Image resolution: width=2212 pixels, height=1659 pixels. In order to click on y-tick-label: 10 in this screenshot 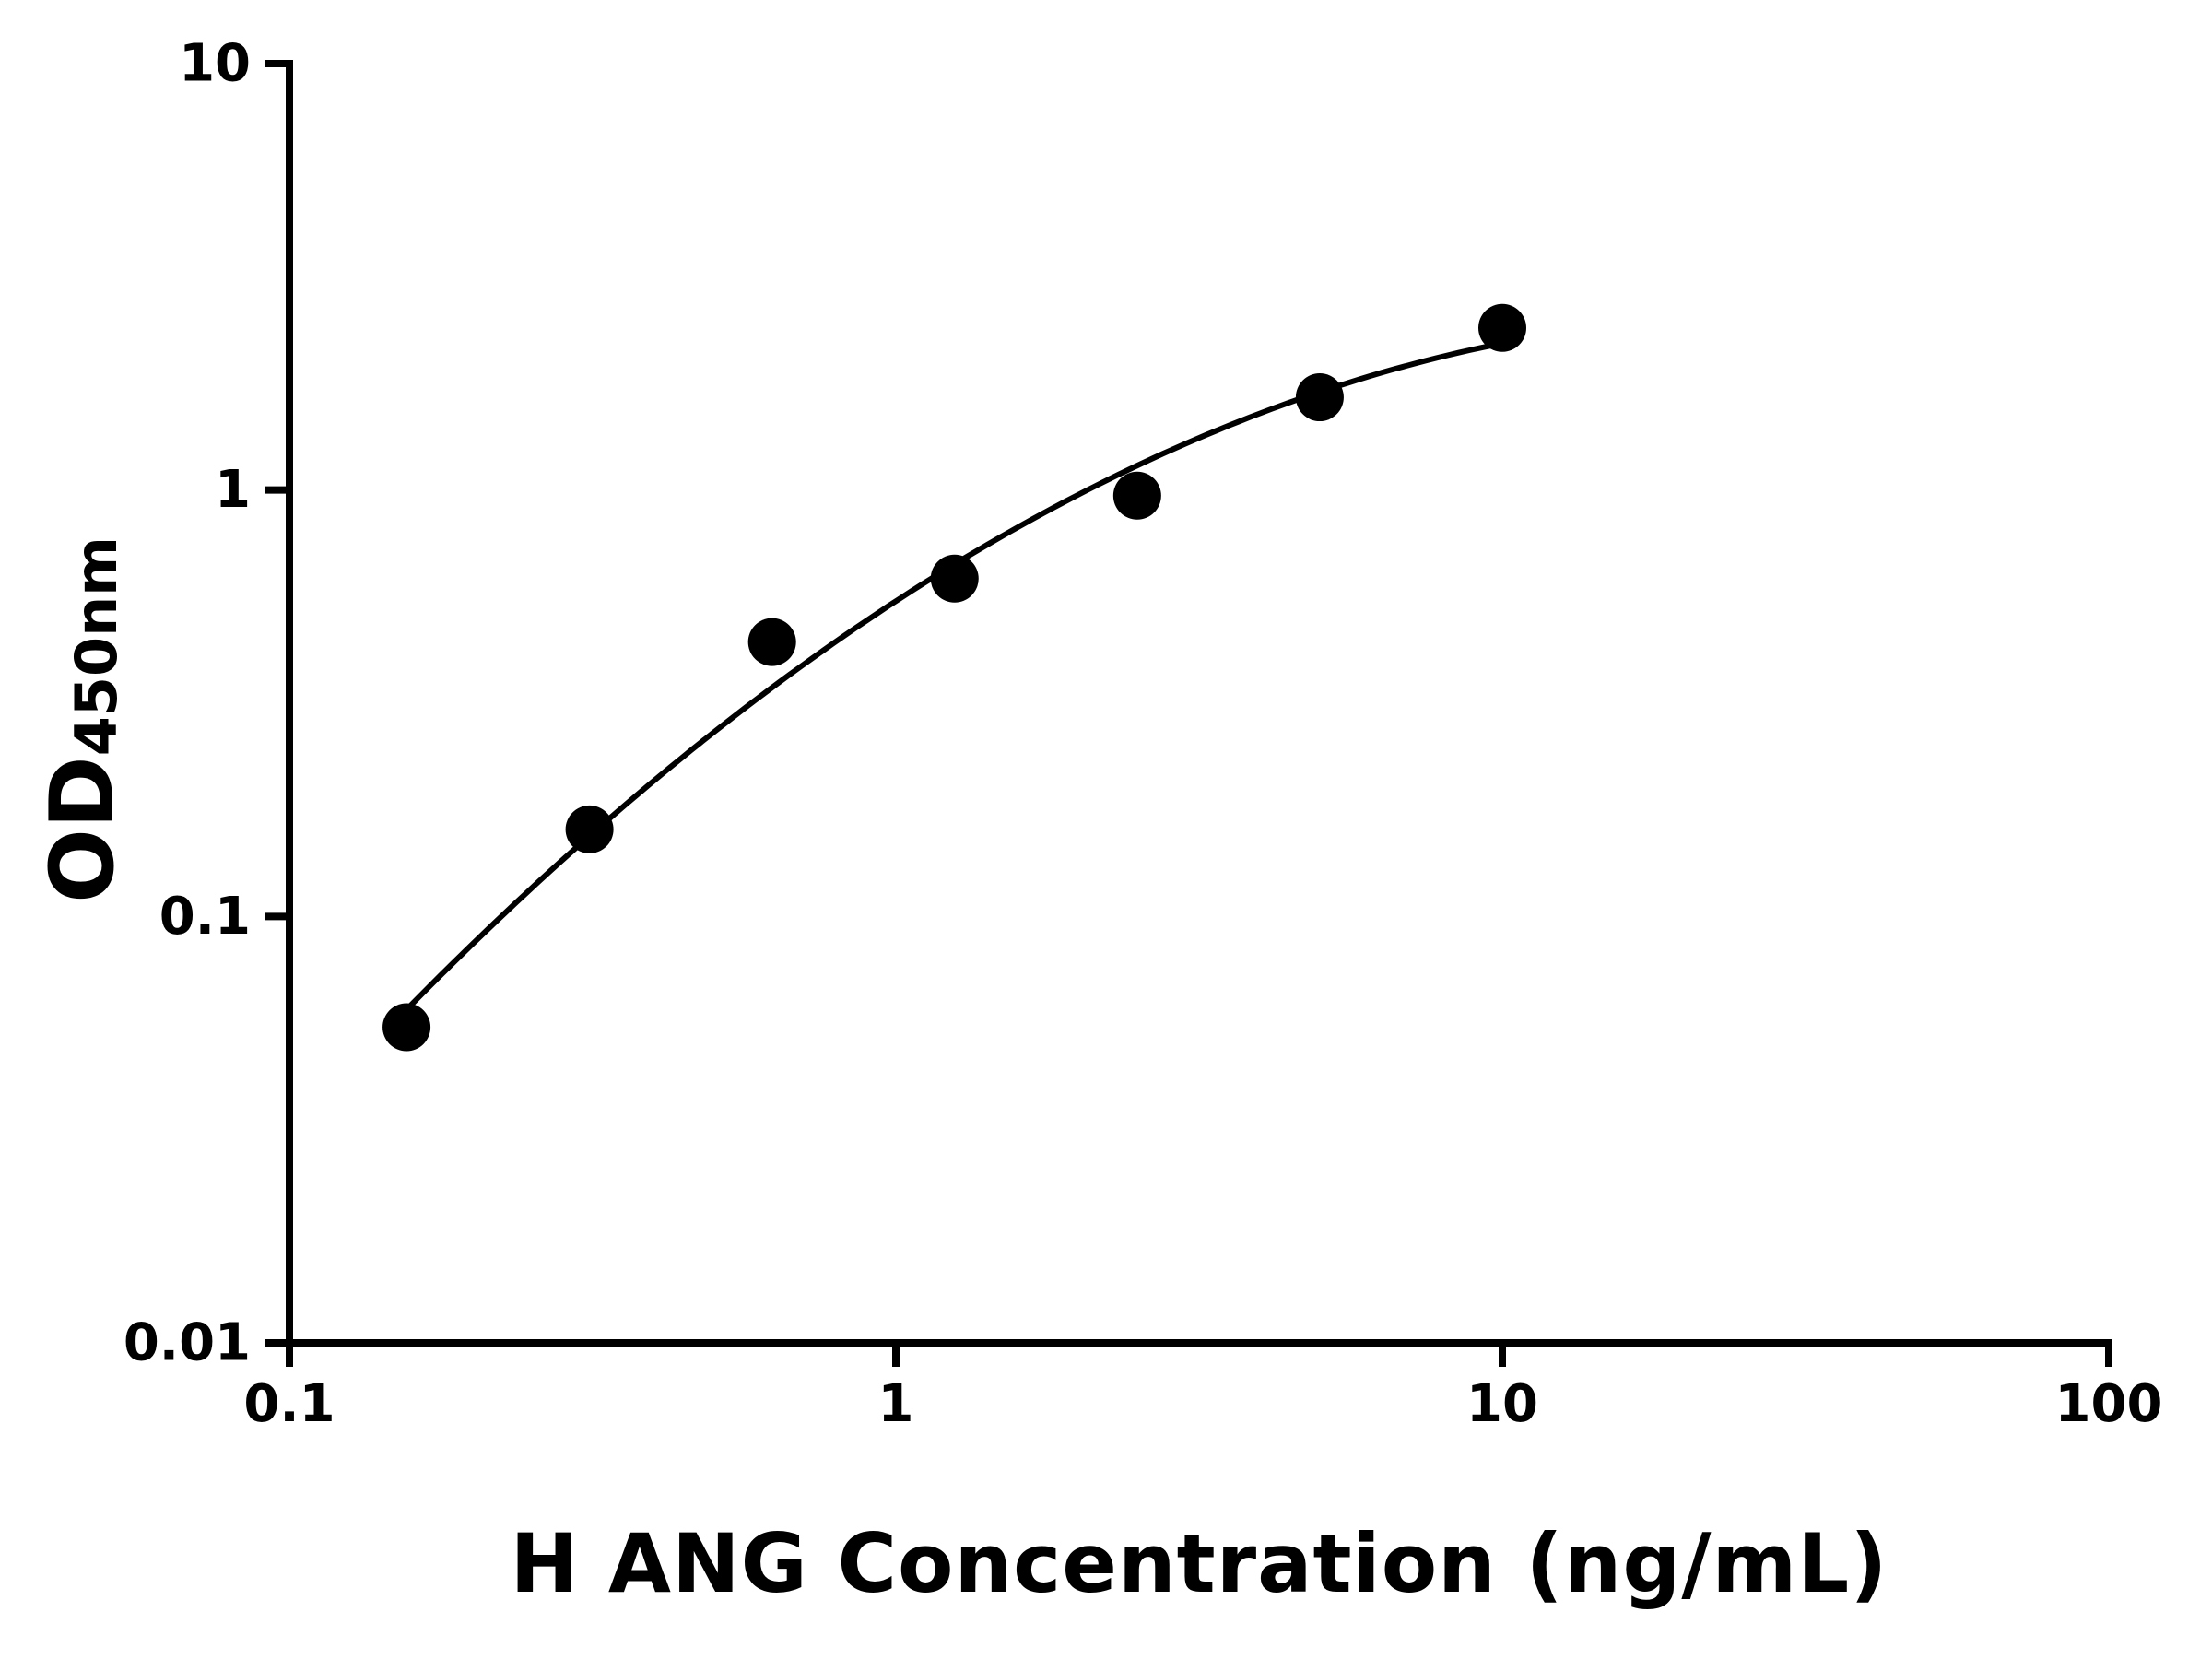, I will do `click(215, 64)`.